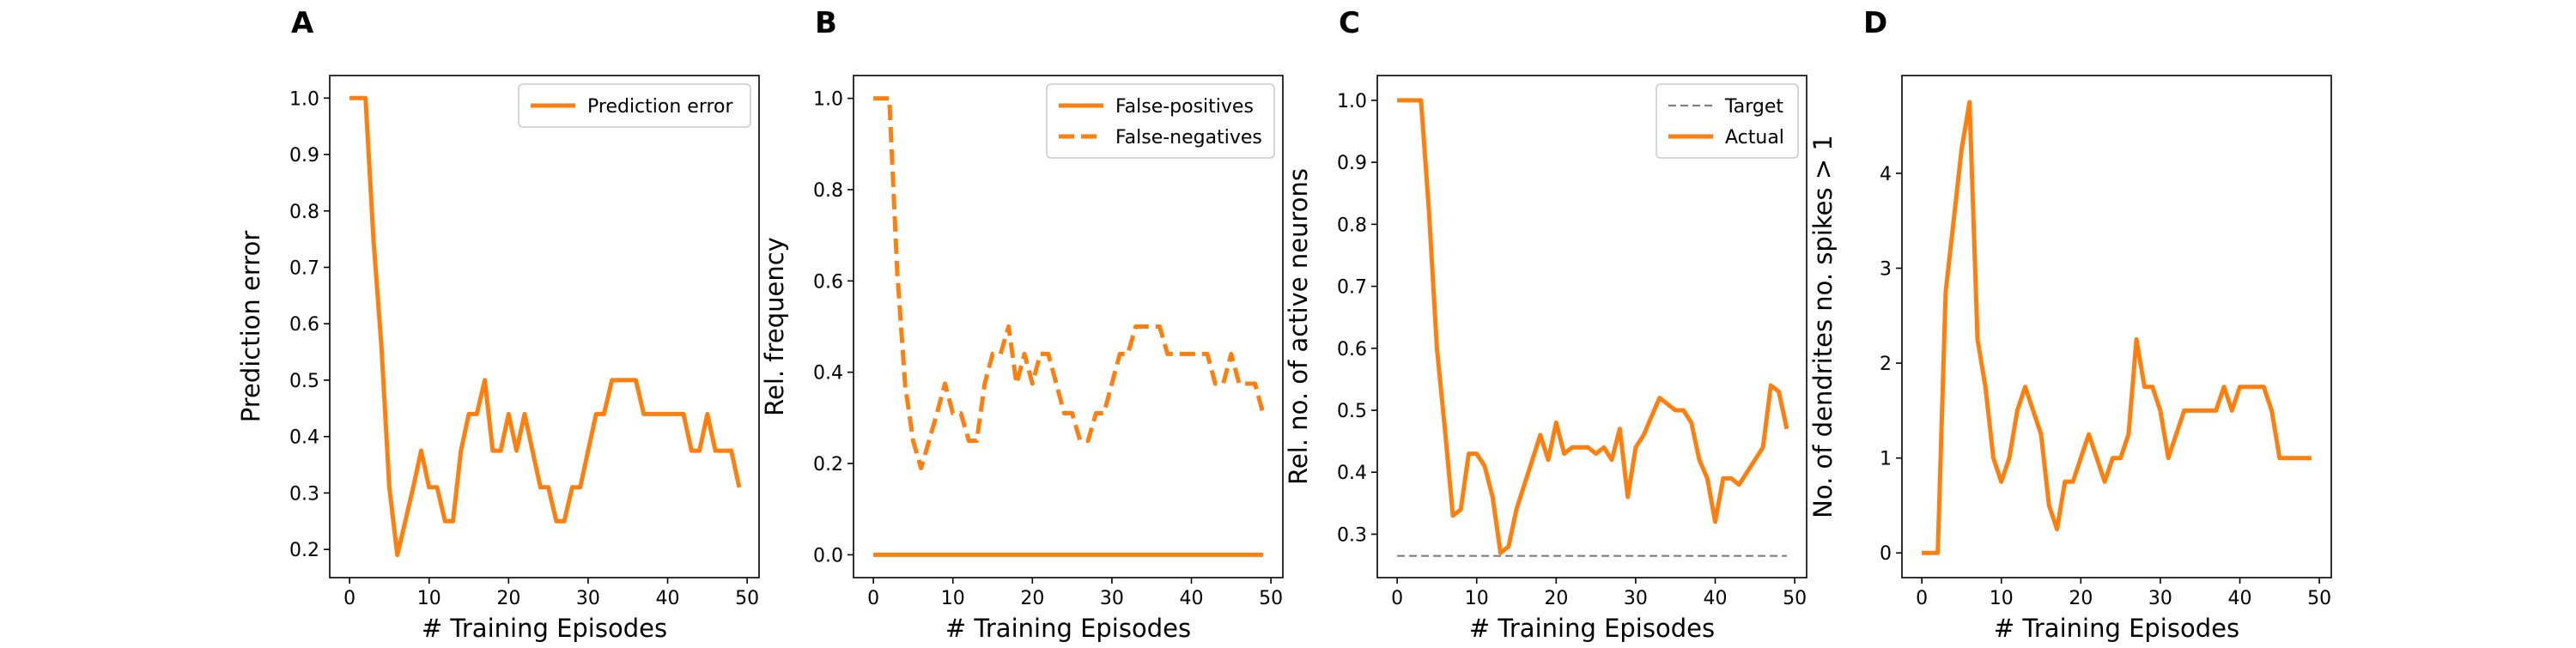  What do you see at coordinates (2116, 628) in the screenshot?
I see `panel-d-x-axis-label: # Training Episodes` at bounding box center [2116, 628].